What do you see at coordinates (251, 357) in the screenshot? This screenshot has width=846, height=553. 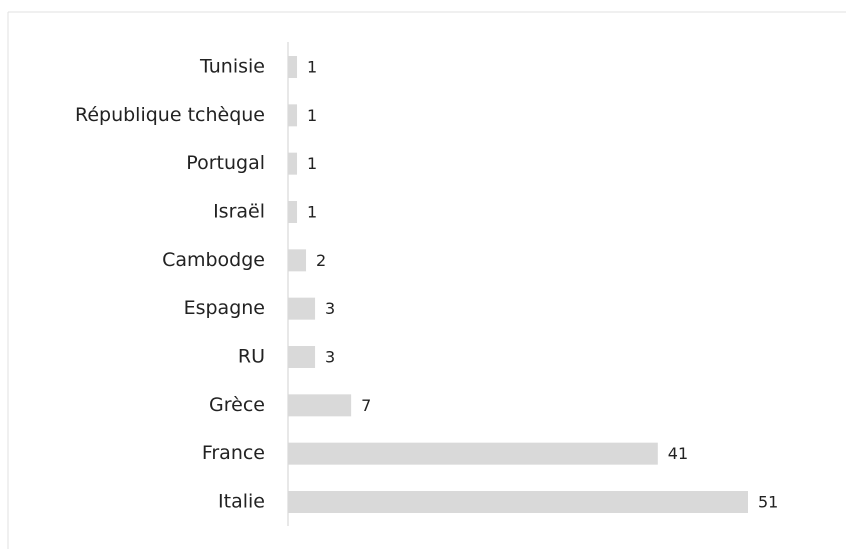 I see `category-label: RU` at bounding box center [251, 357].